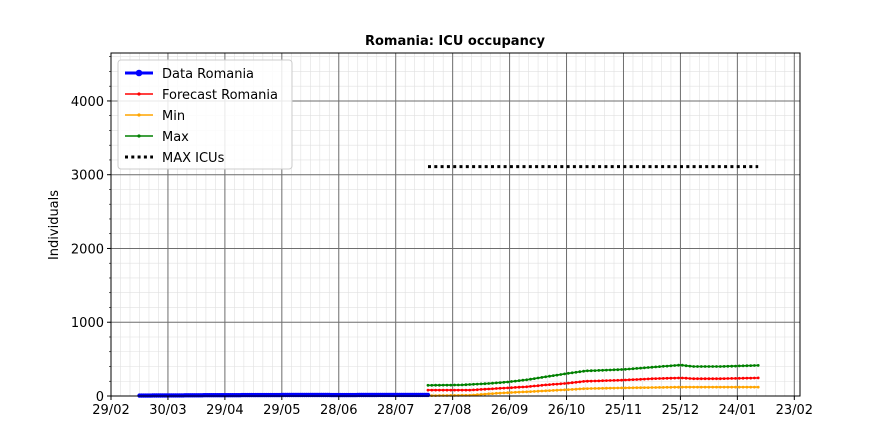 The height and width of the screenshot is (444, 888). What do you see at coordinates (155, 116) in the screenshot?
I see `legend-item-min: Min` at bounding box center [155, 116].